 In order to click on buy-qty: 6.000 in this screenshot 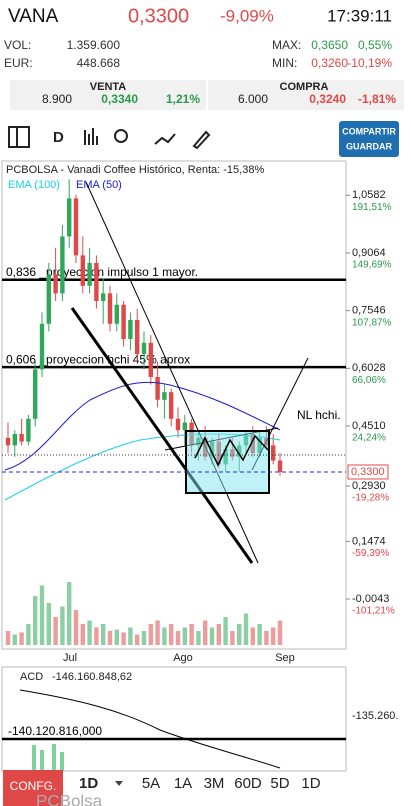, I will do `click(253, 99)`.